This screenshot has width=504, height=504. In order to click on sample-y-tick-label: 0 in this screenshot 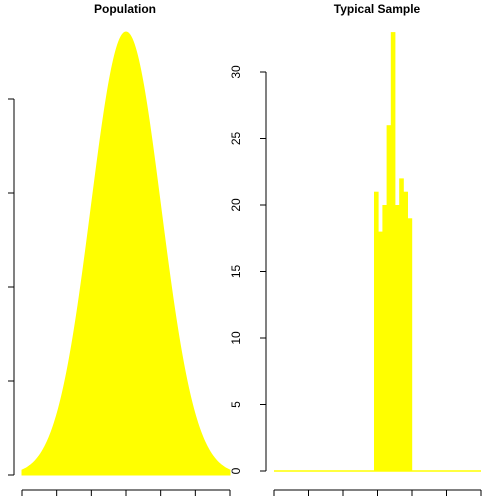, I will do `click(236, 470)`.